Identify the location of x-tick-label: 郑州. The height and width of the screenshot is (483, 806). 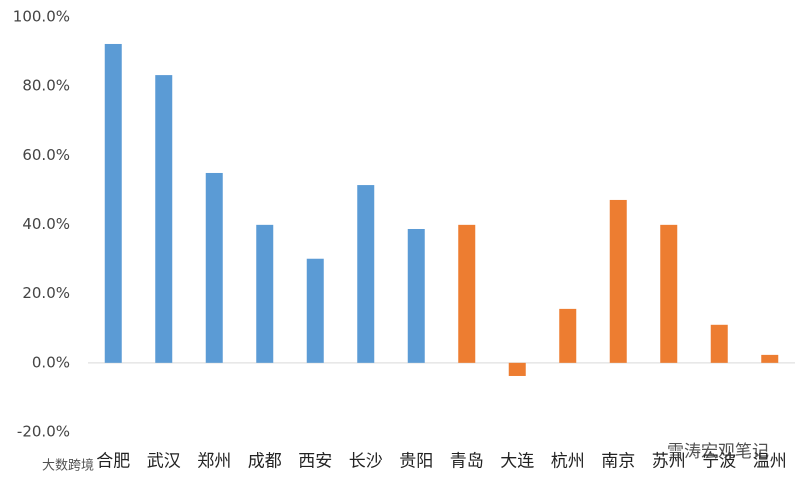
(214, 462).